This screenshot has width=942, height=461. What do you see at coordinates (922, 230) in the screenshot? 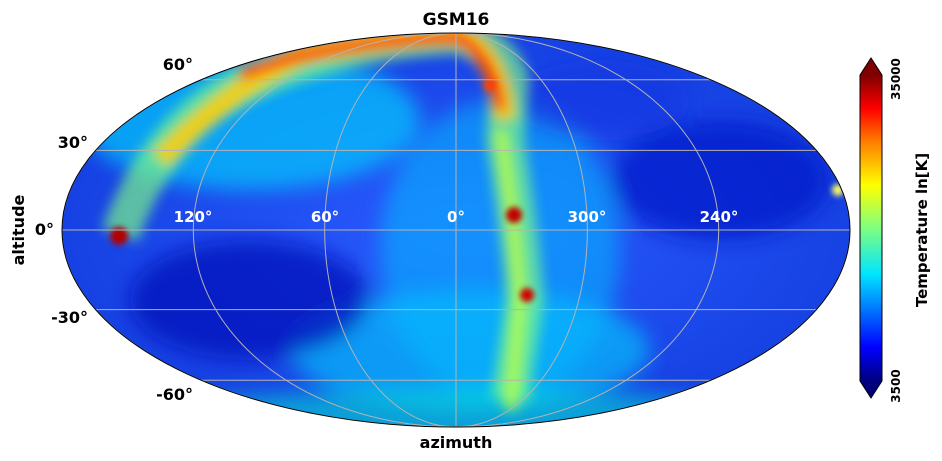
I see `colorbar-label: Temperature ln[K]` at bounding box center [922, 230].